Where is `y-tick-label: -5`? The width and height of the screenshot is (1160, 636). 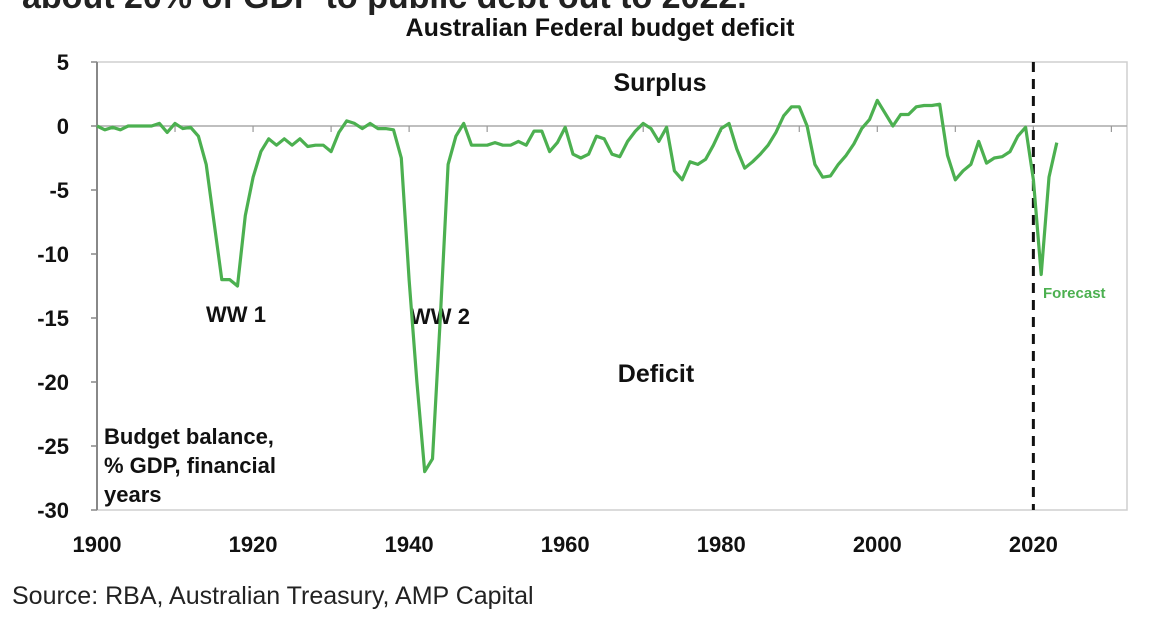
y-tick-label: -5 is located at coordinates (59, 190).